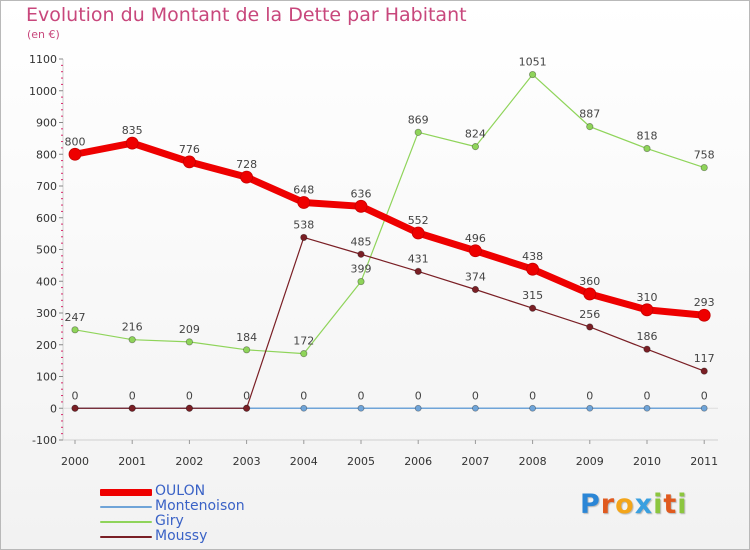  Describe the element at coordinates (361, 193) in the screenshot. I see `data-label: 636` at that location.